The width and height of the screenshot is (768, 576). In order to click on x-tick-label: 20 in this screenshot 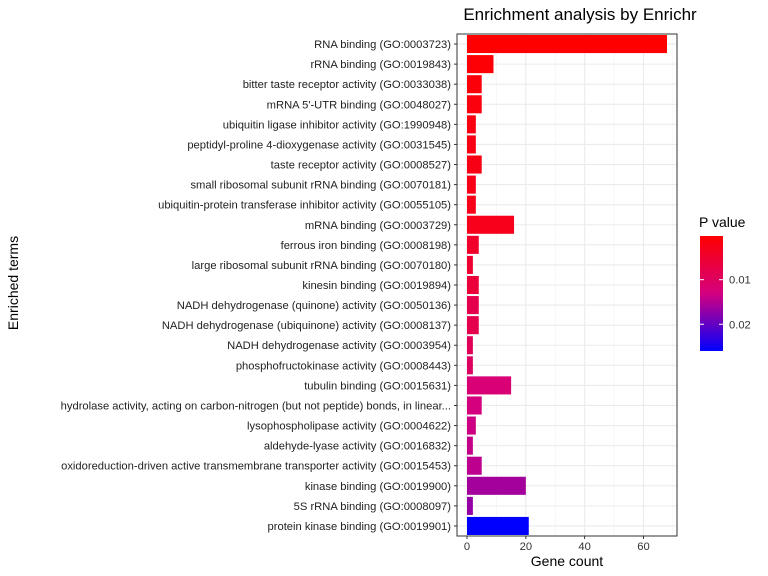, I will do `click(526, 547)`.